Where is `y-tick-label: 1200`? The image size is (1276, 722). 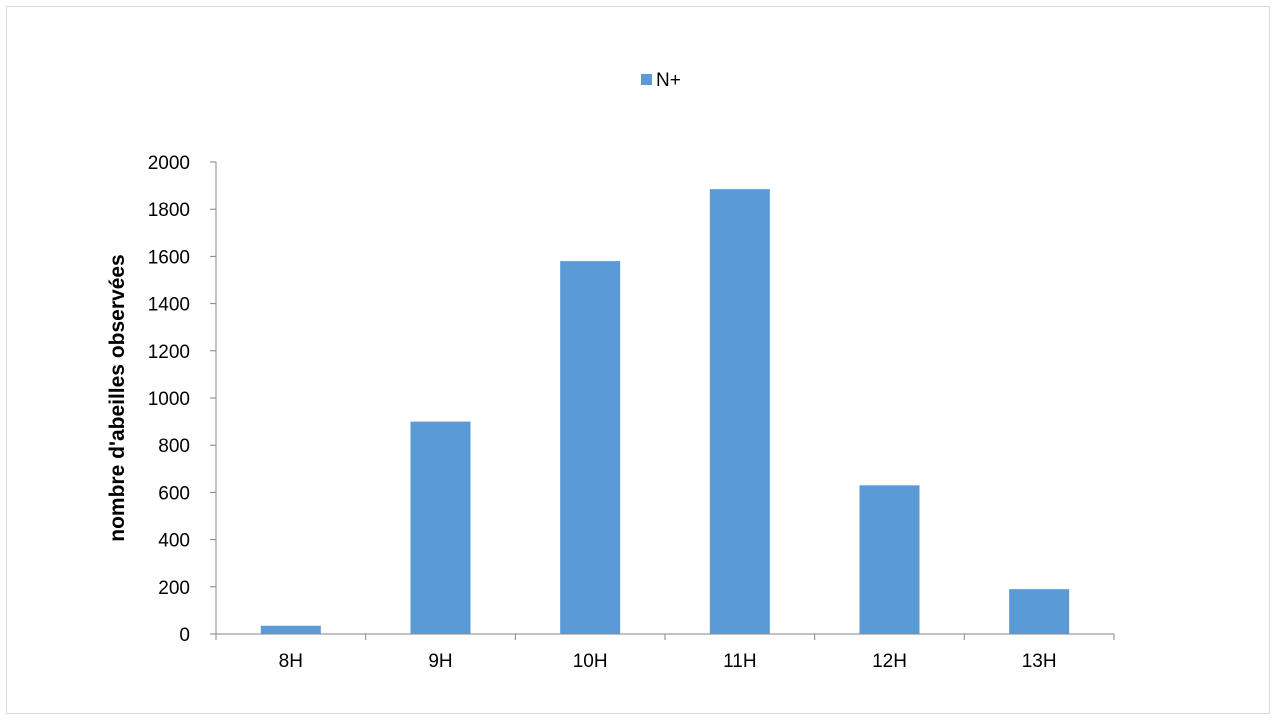
y-tick-label: 1200 is located at coordinates (169, 352).